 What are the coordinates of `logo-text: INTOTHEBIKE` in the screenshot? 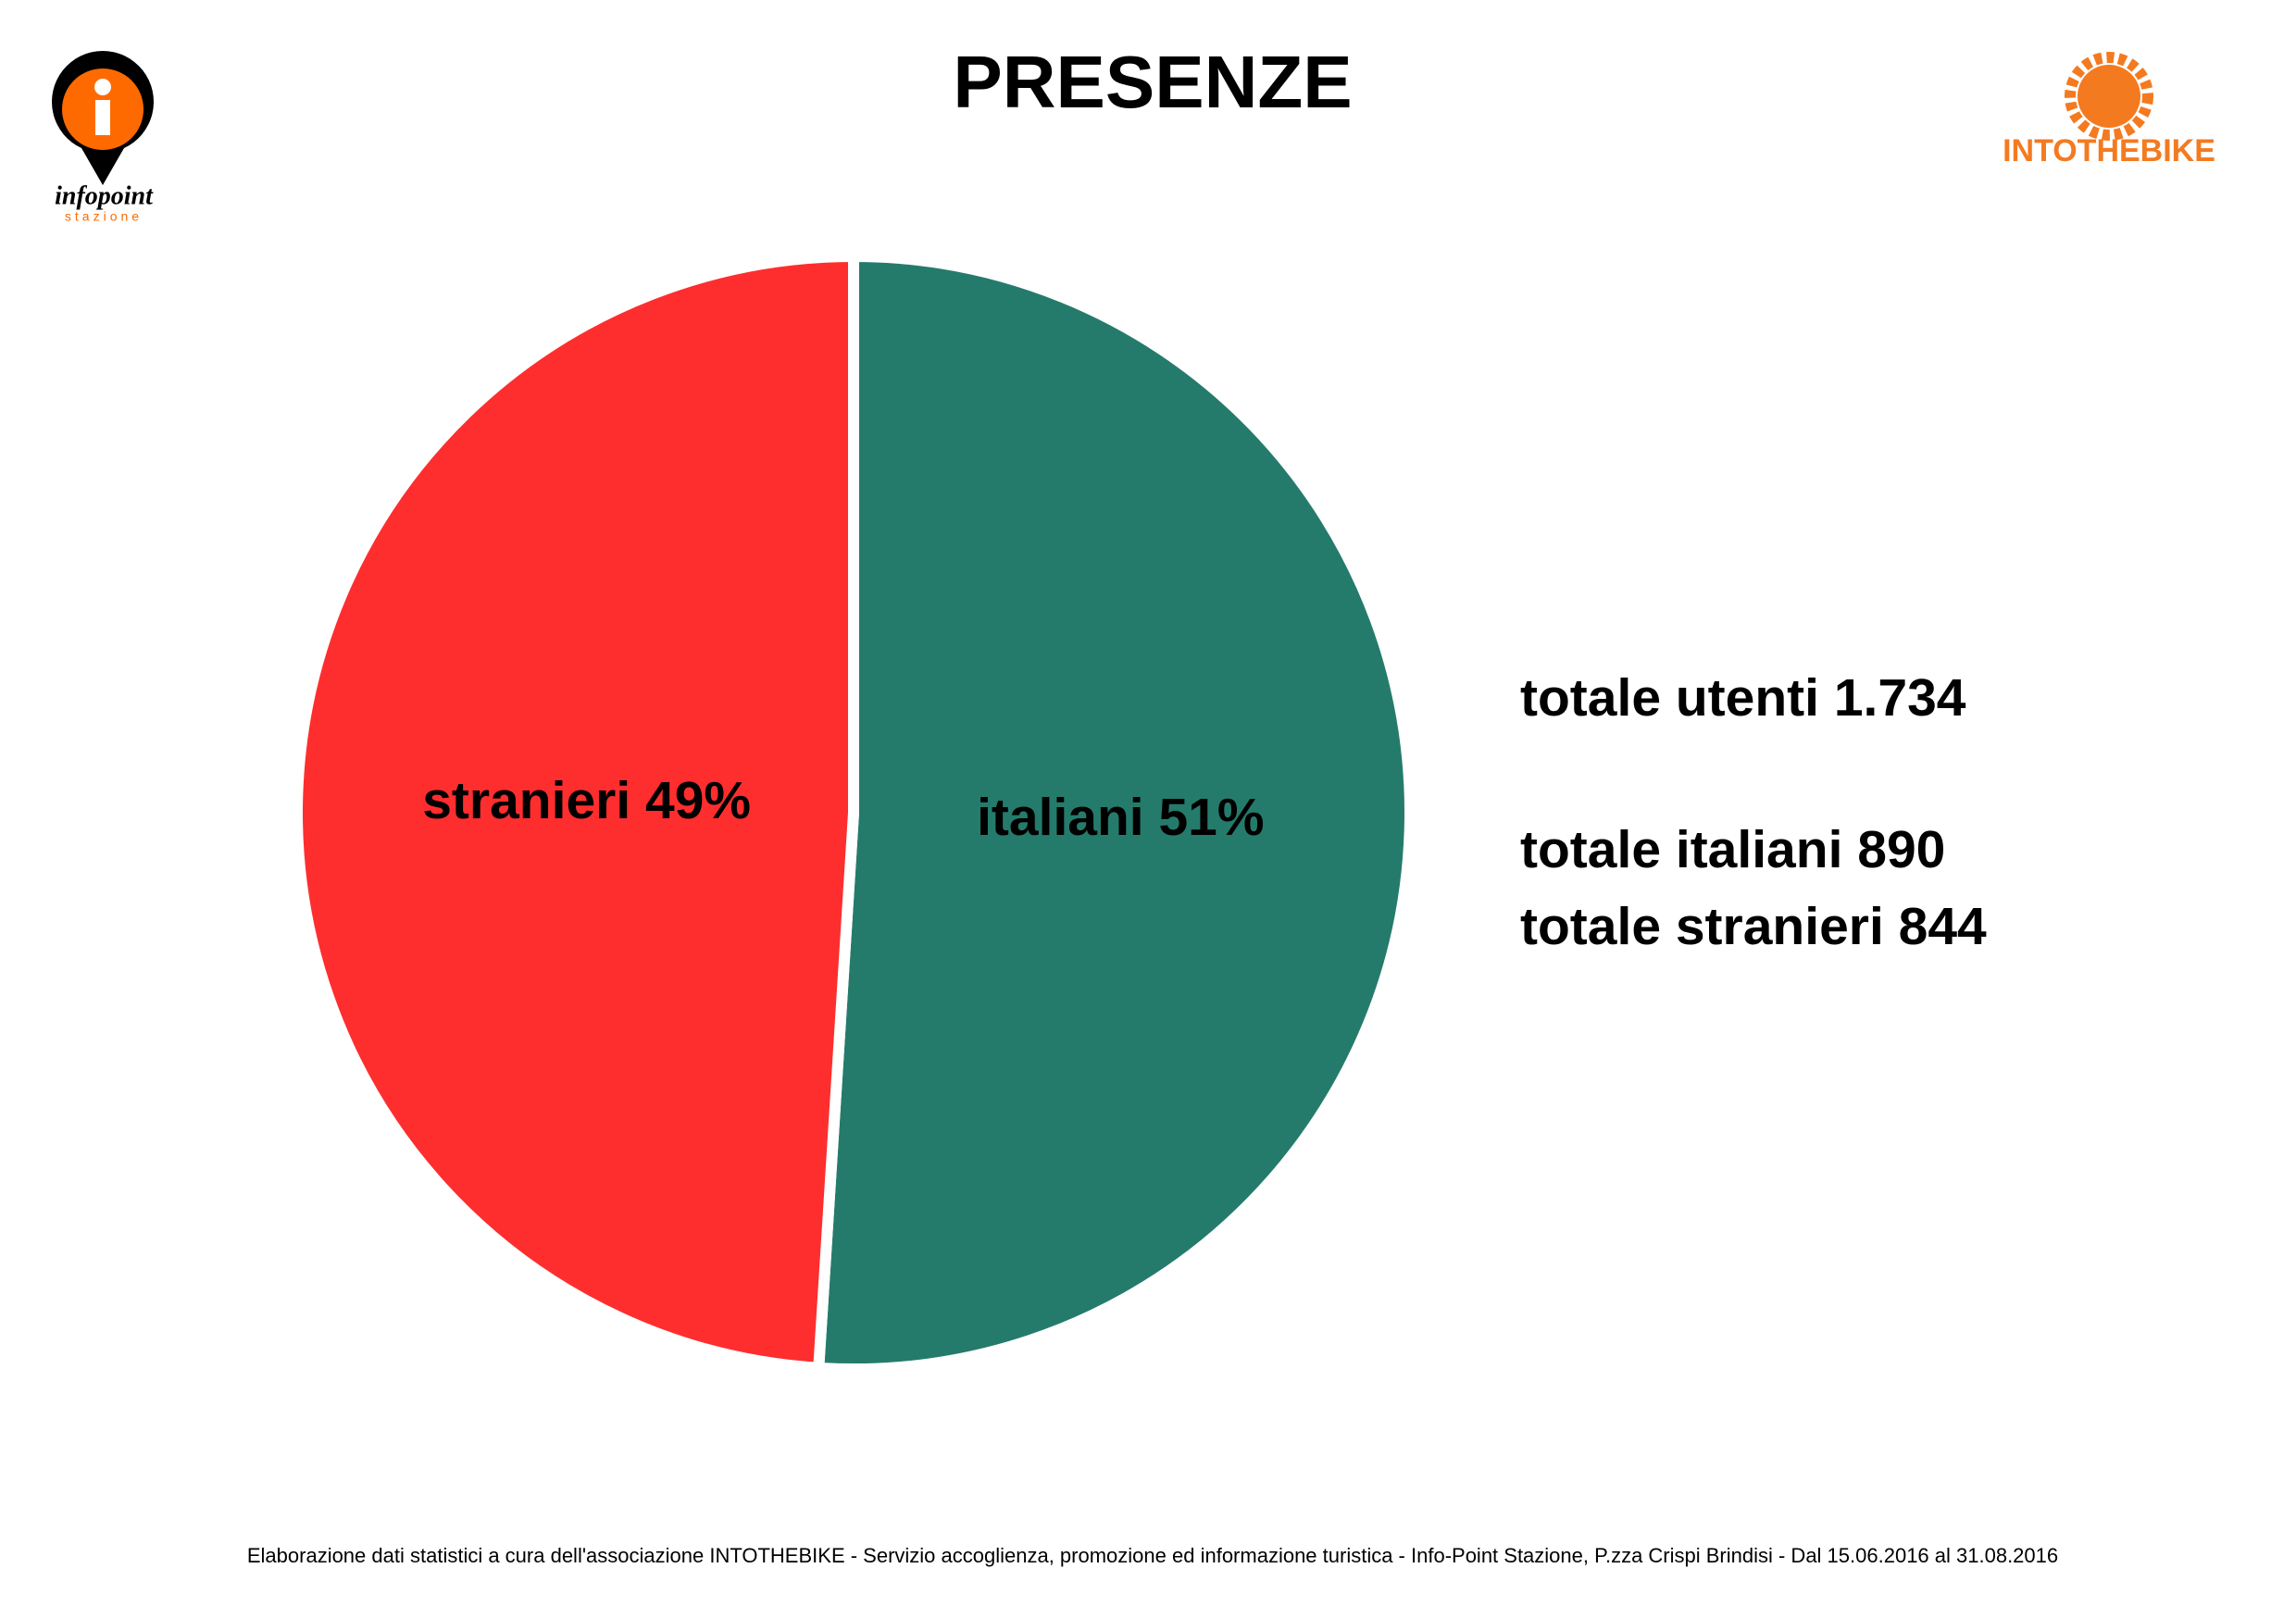 It's located at (2109, 150).